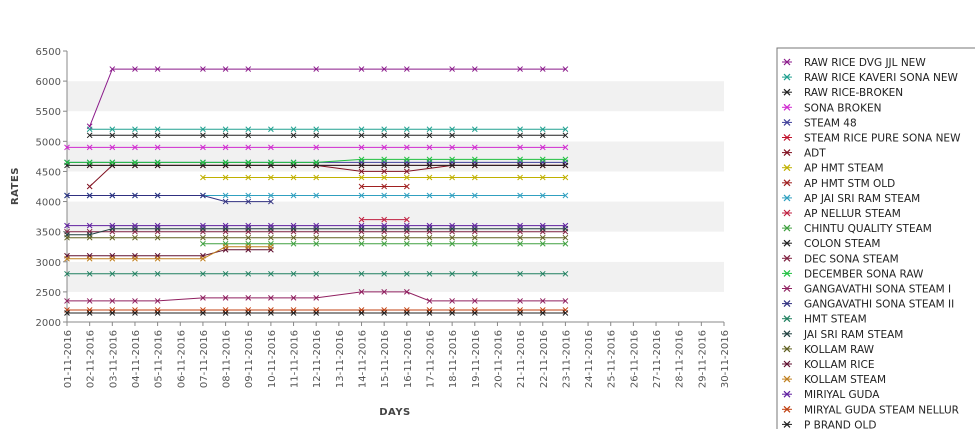 This screenshot has height=429, width=975. I want to click on x-tick-label: 23-11-2016, so click(566, 359).